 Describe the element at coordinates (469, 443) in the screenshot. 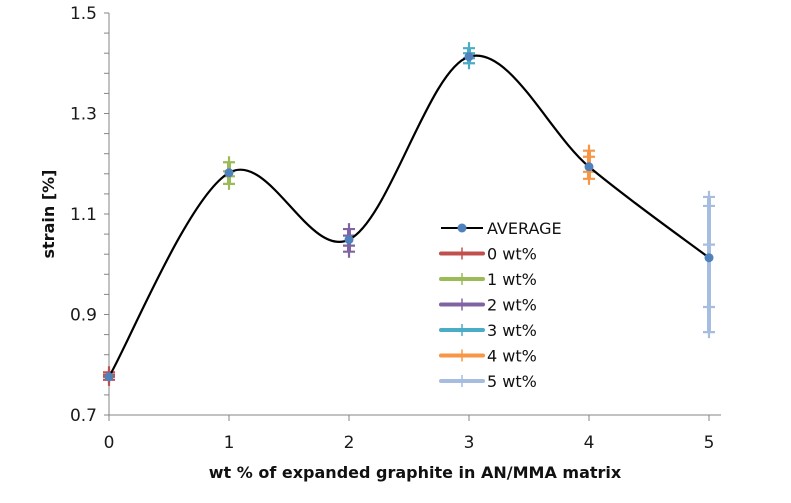

I see `x-tick-label: 3` at that location.